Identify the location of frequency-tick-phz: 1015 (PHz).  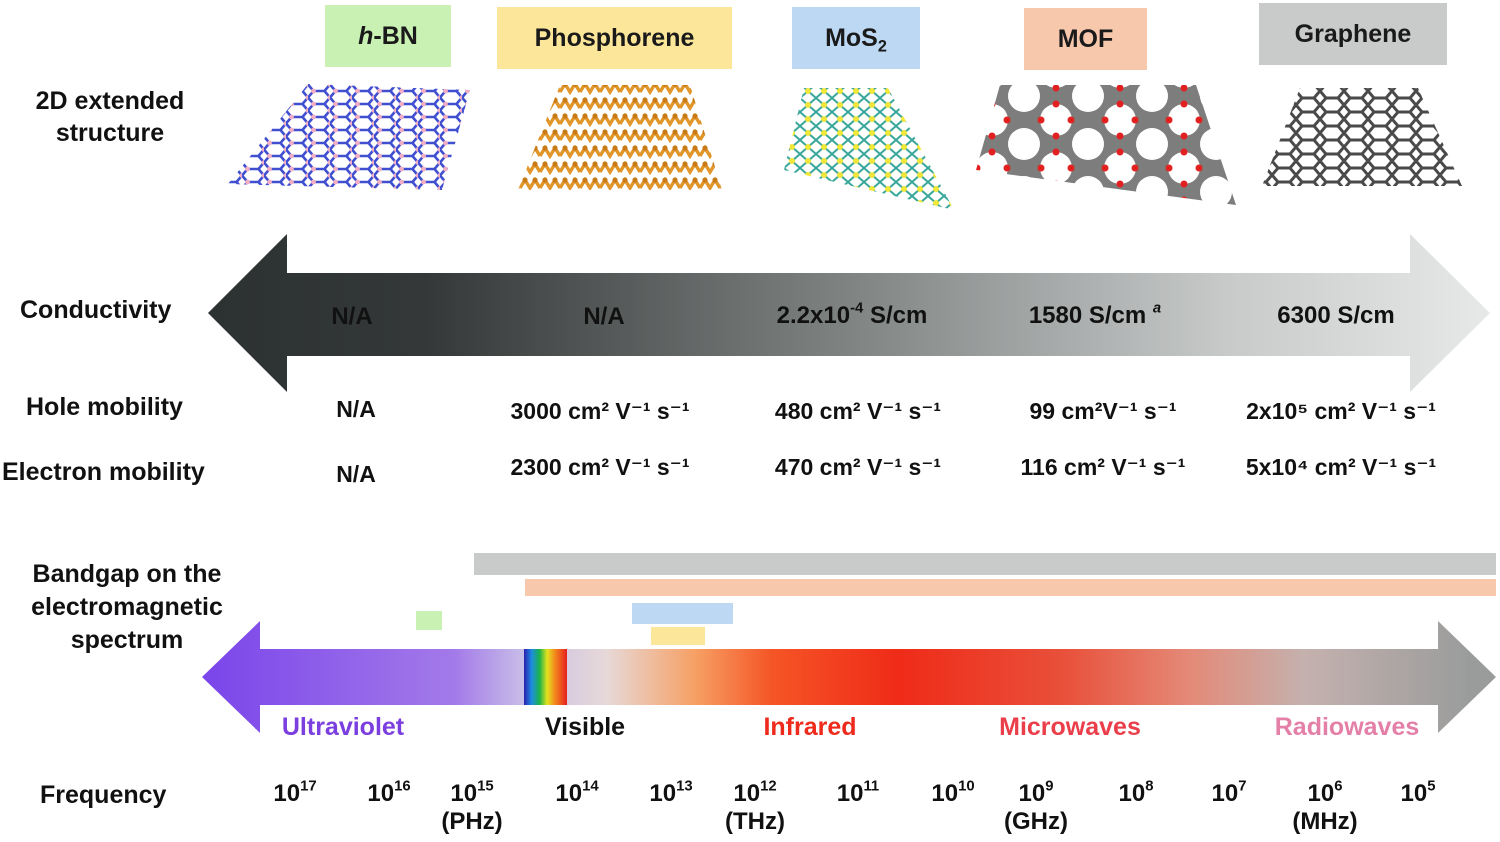
(472, 806).